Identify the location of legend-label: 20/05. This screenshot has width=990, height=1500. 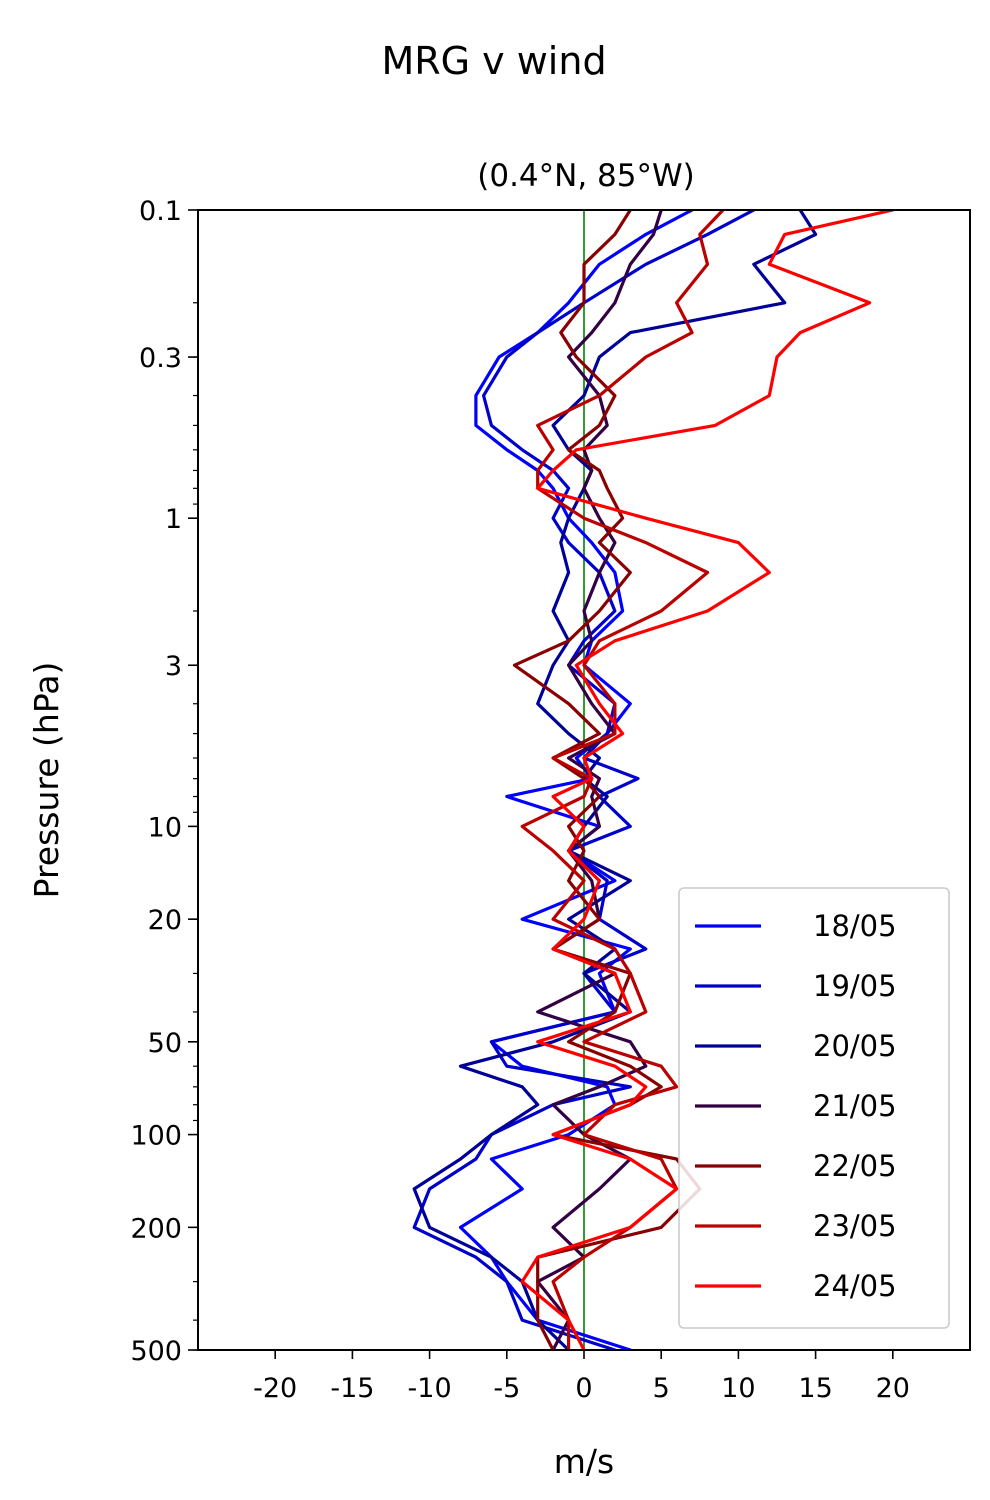
(855, 1046).